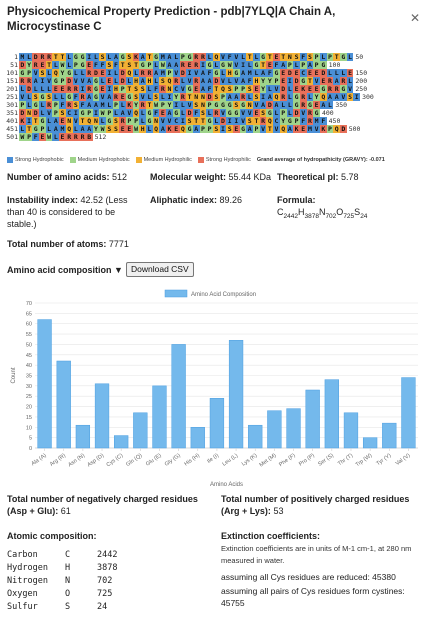 The width and height of the screenshot is (426, 628). I want to click on legend-medium-hydrophobic: Medium Hydrophobic, so click(99, 160).